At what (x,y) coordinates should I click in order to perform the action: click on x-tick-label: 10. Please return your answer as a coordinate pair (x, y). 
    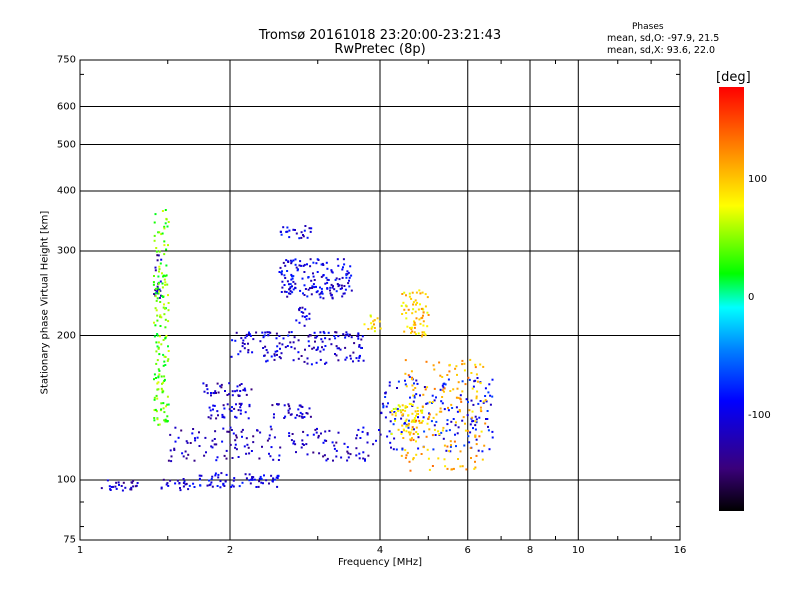
    Looking at the image, I should click on (578, 550).